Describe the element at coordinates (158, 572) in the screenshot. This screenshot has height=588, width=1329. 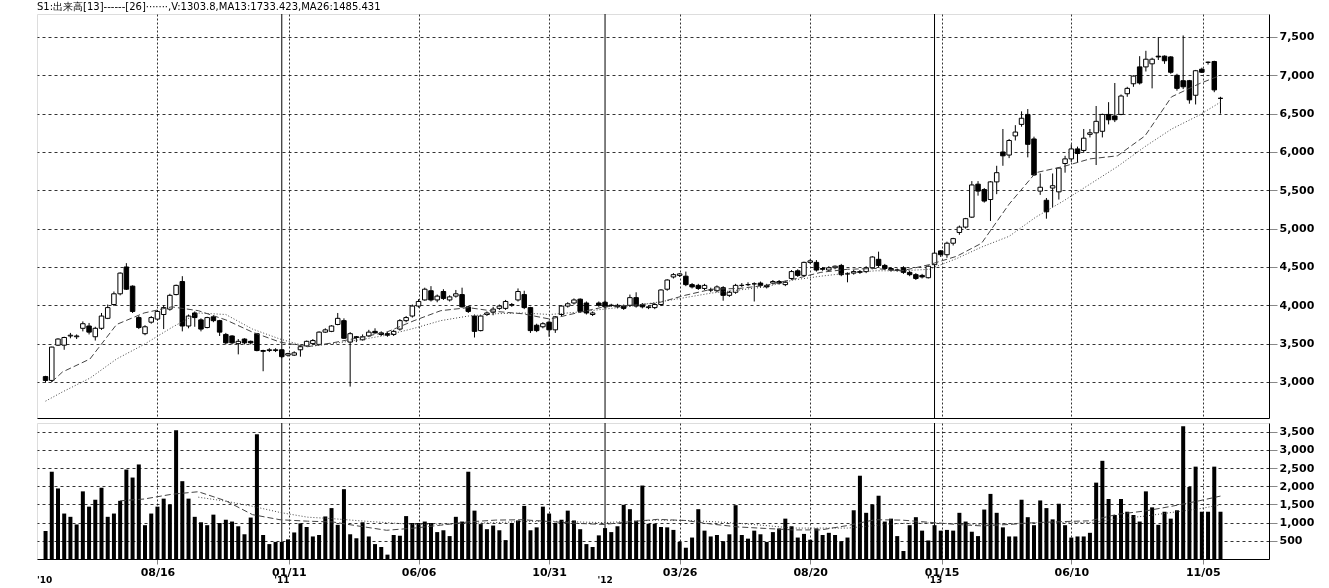
I see `x-tick-label: 08/16` at that location.